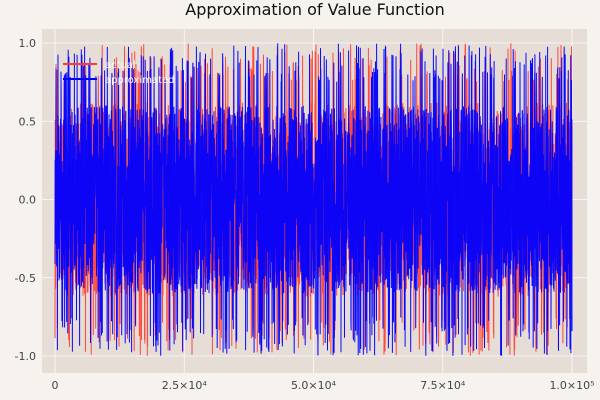  I want to click on legend-label-actual: actual, so click(120, 65).